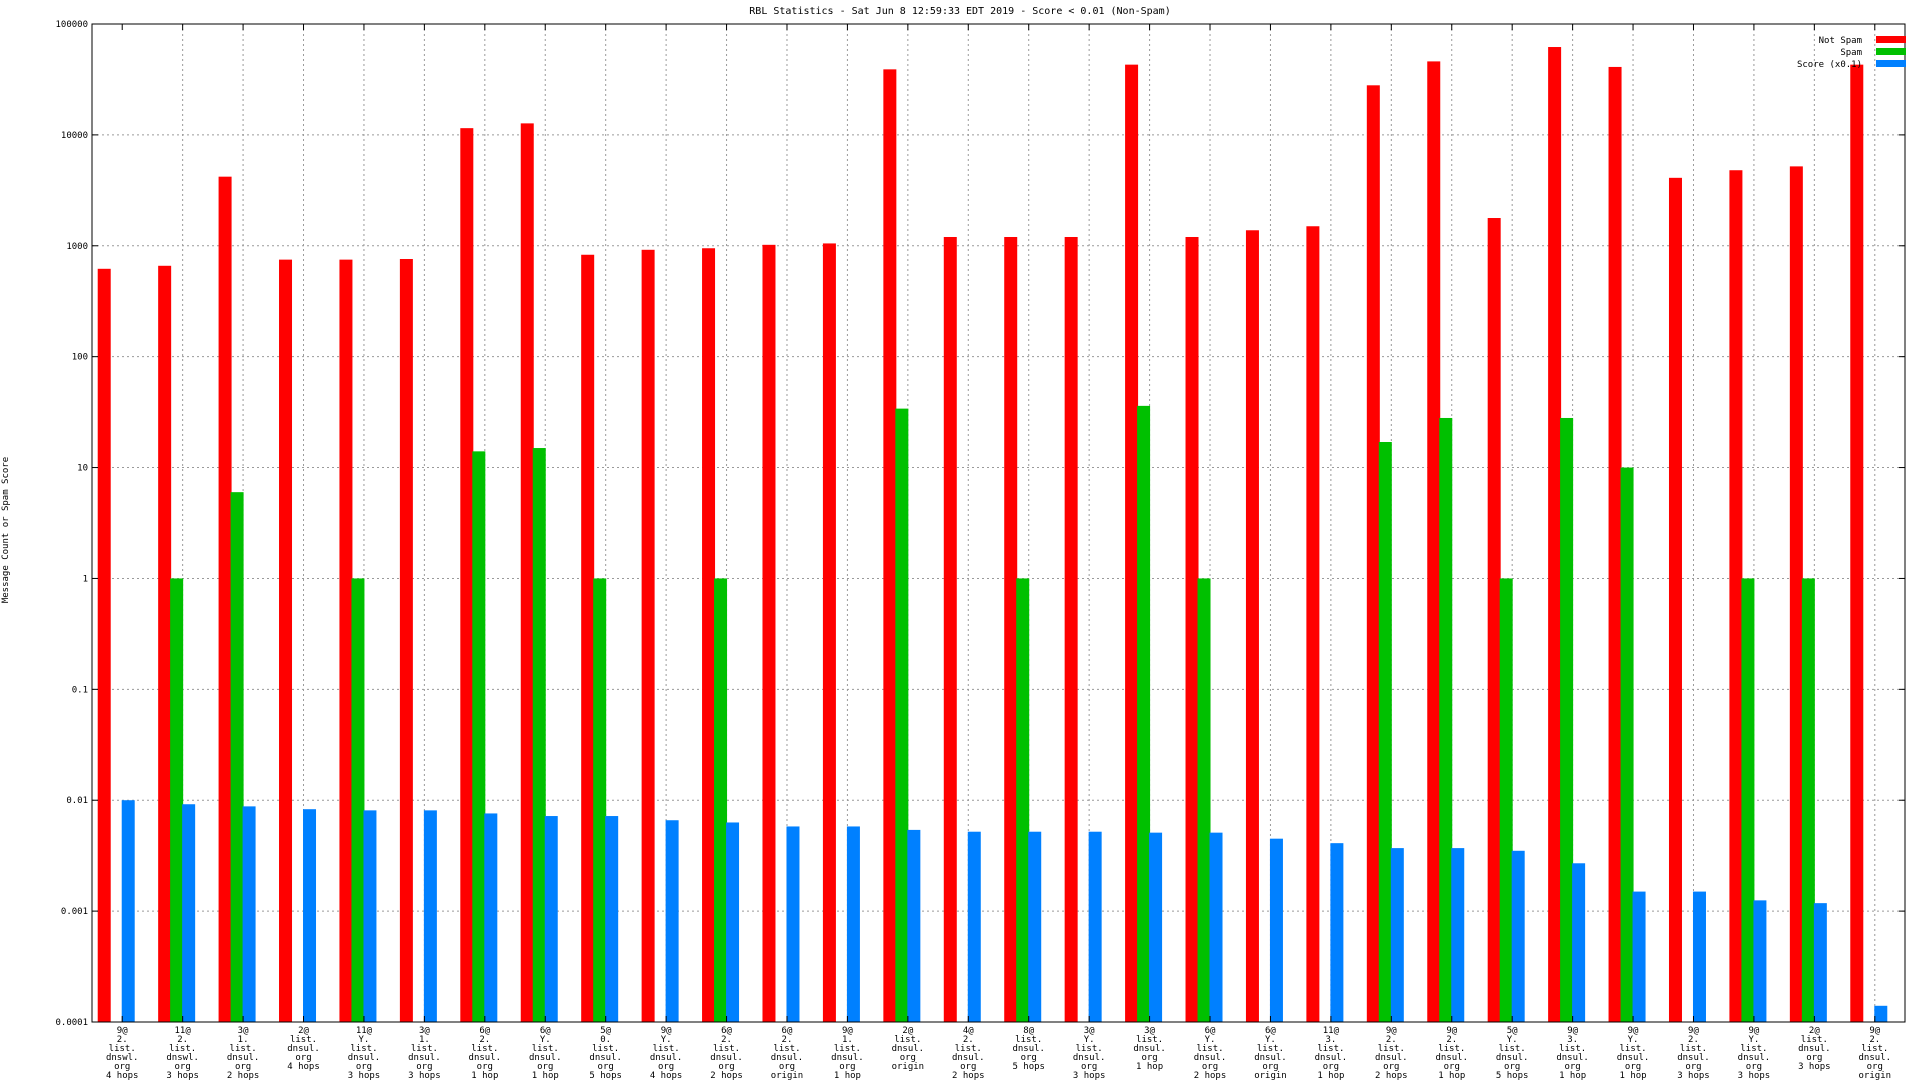 Image resolution: width=1920 pixels, height=1080 pixels. What do you see at coordinates (77, 247) in the screenshot?
I see `y-tick-label: 1000` at bounding box center [77, 247].